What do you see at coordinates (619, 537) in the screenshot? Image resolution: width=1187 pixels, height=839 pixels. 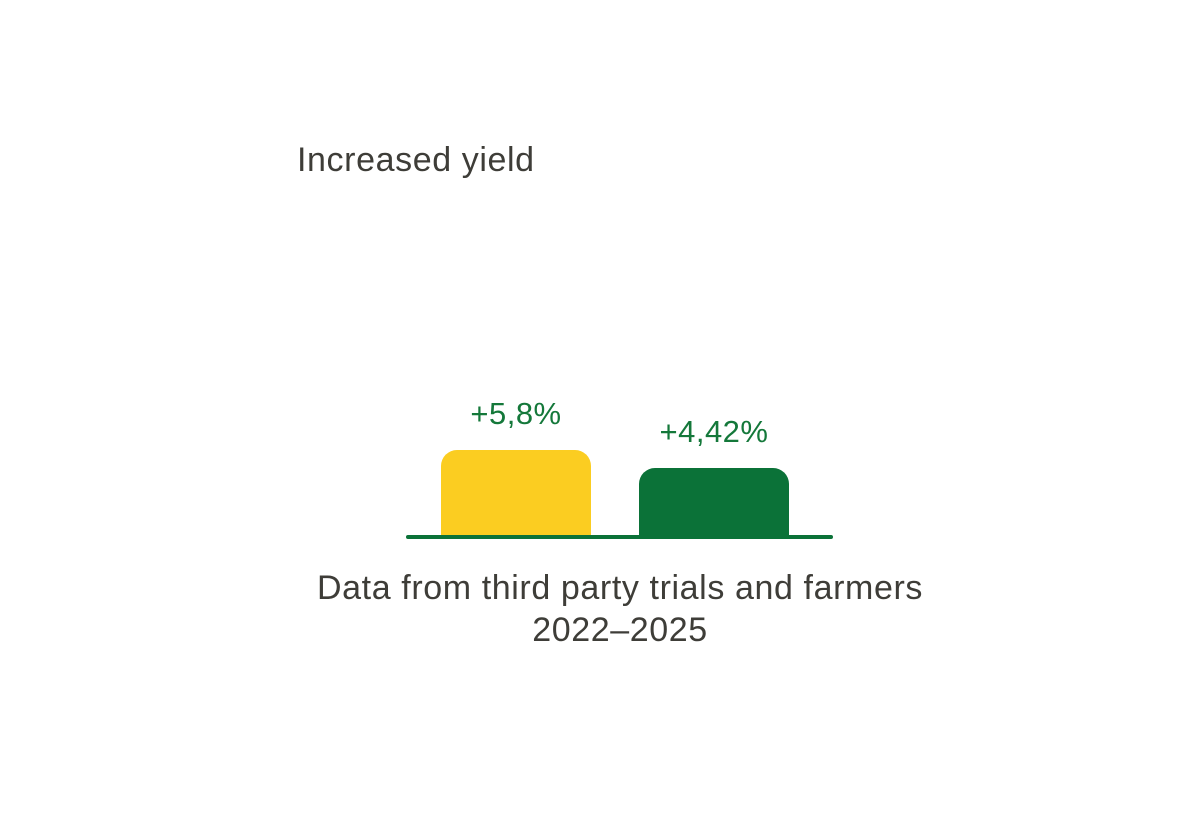 I see `axis-baseline` at bounding box center [619, 537].